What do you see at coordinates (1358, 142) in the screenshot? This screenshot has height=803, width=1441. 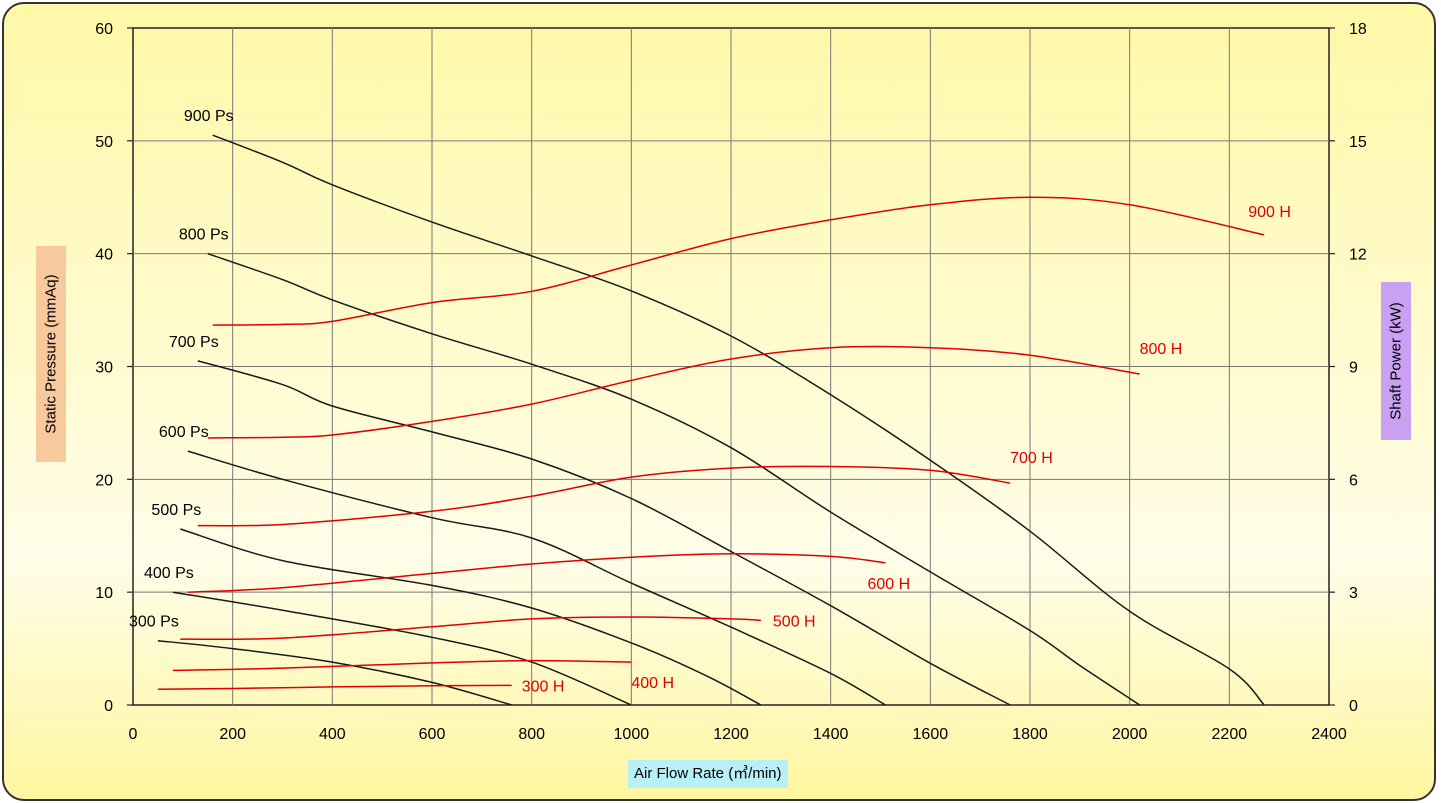 I see `y2-tick-label: 15` at bounding box center [1358, 142].